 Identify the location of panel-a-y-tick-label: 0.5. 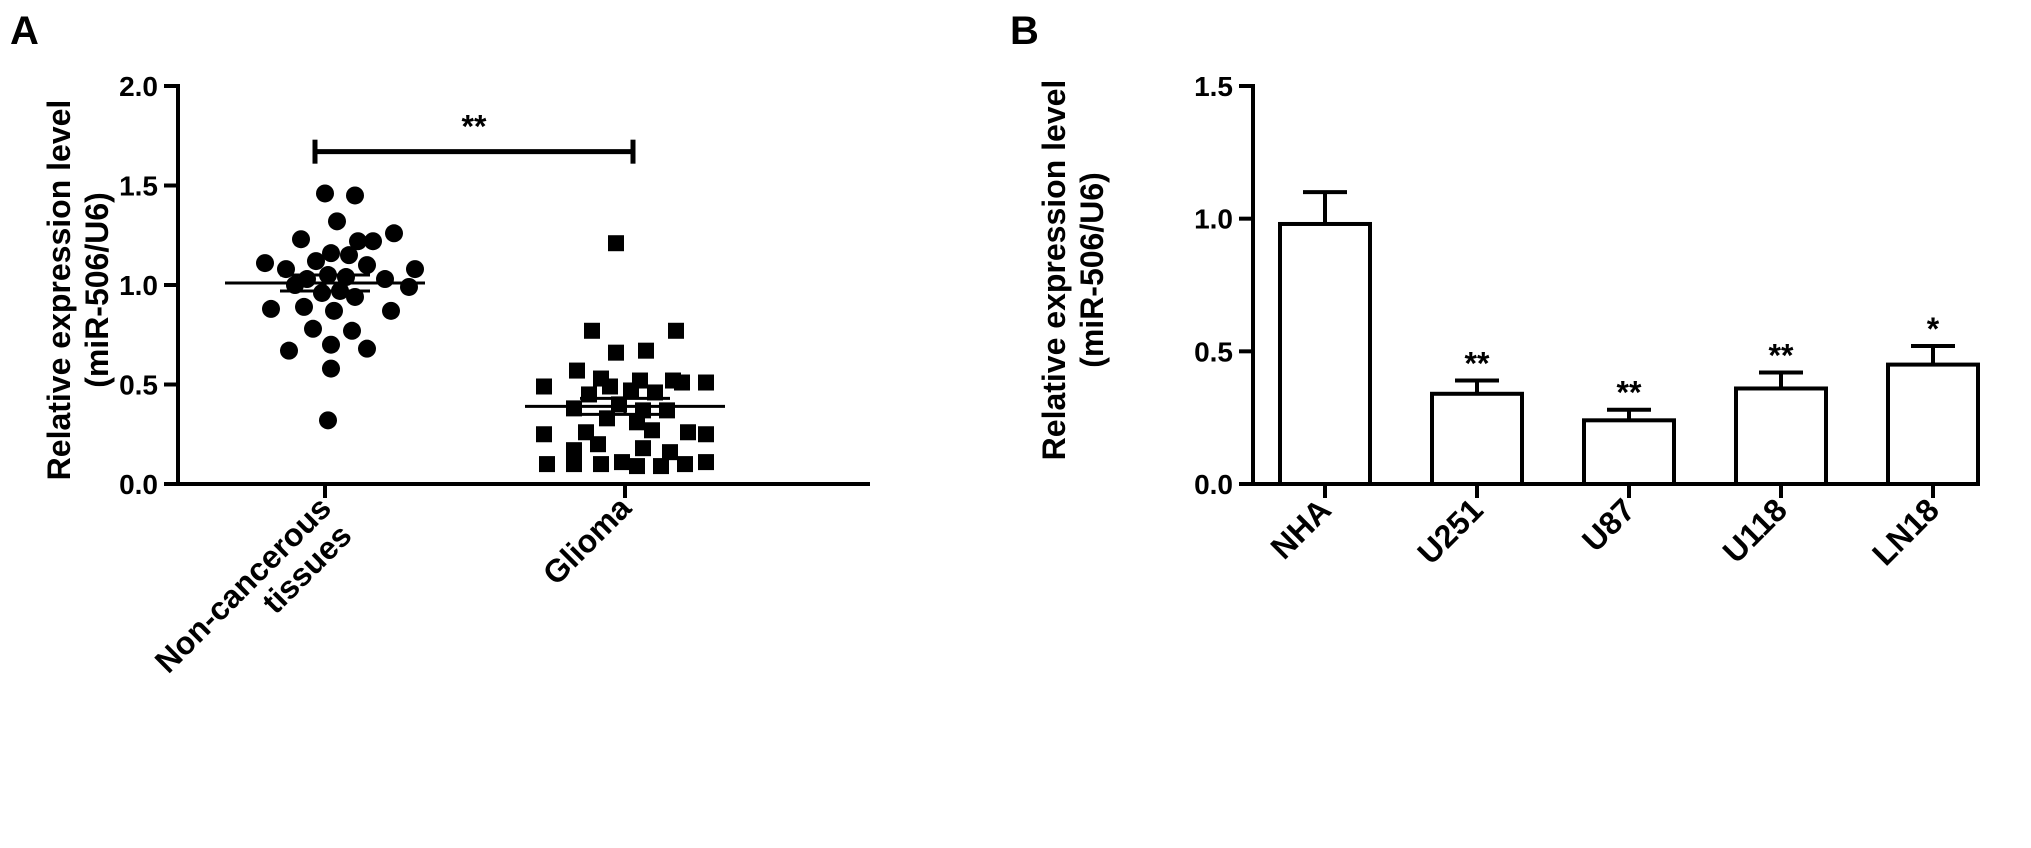
(138, 385).